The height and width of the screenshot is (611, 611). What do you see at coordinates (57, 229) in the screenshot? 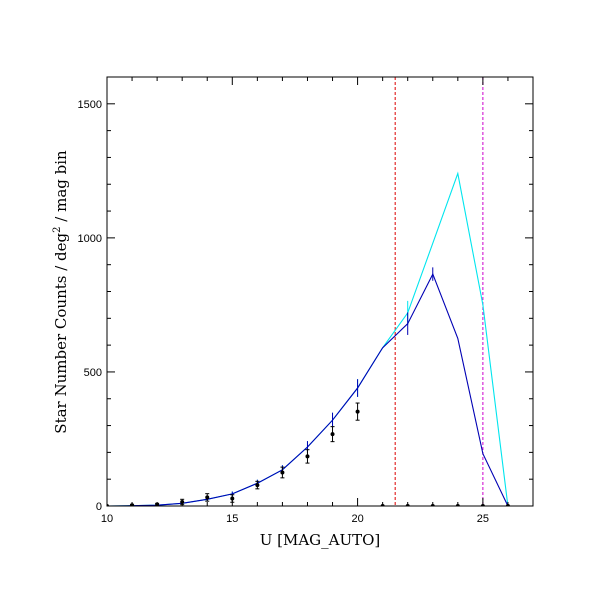
I see `y-axis-title-superscript: 2` at bounding box center [57, 229].